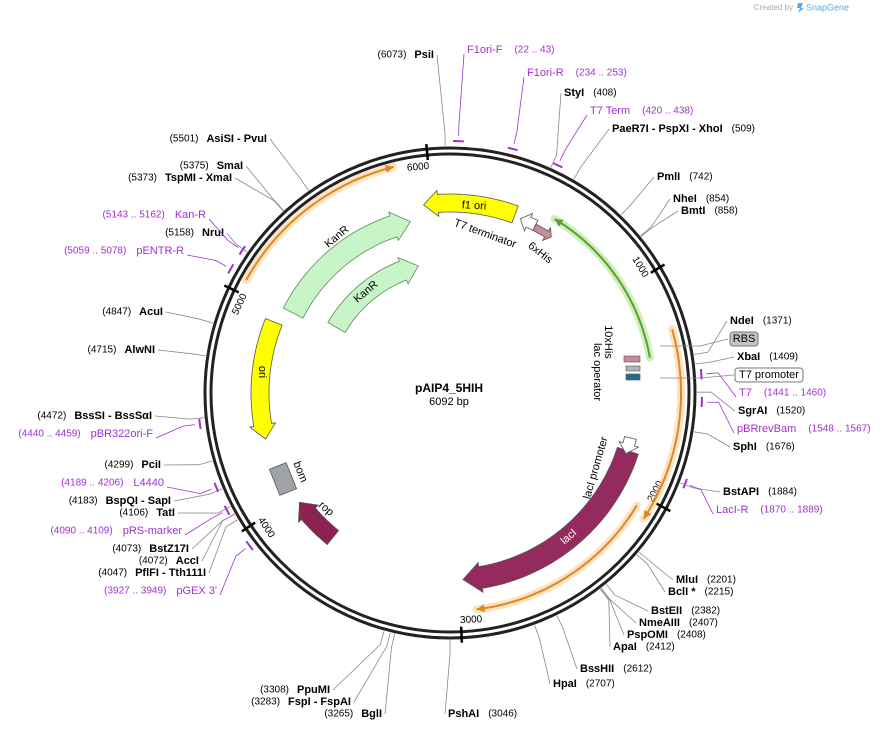 This screenshot has width=893, height=736. I want to click on primer-range: (3927 .. 3949), so click(135, 591).